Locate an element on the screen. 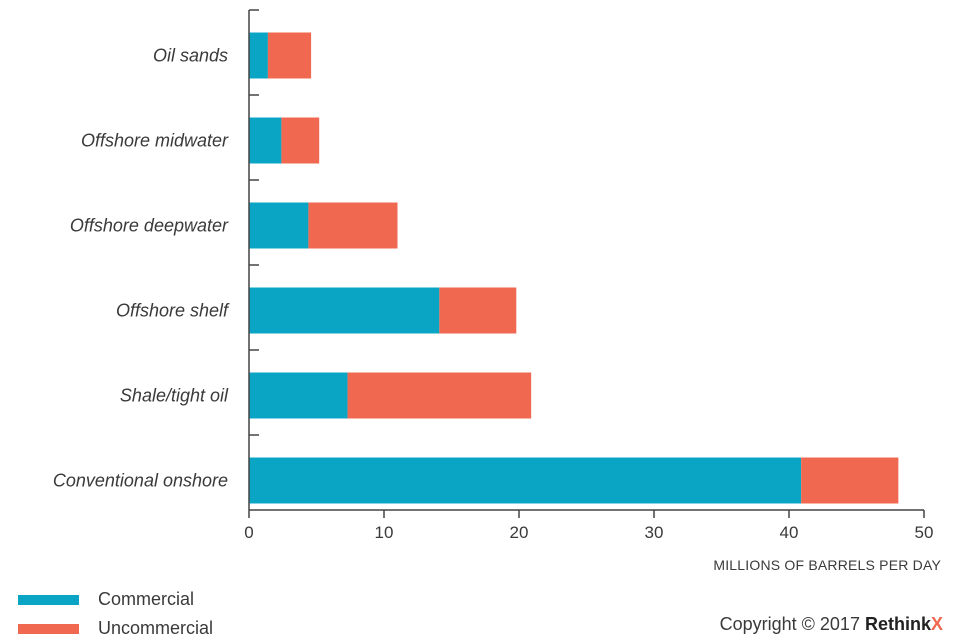  legend-label-uncommercial: Uncommercial is located at coordinates (156, 628).